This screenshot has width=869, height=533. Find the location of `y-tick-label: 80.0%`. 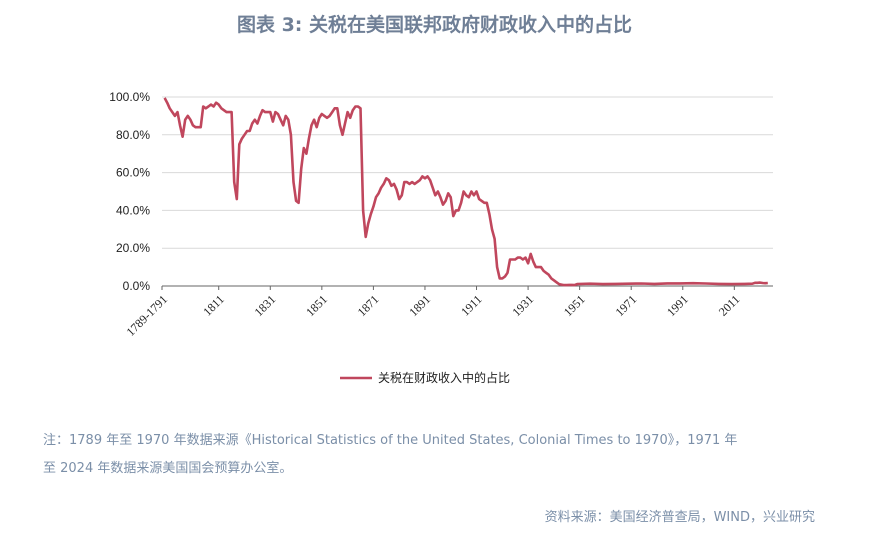

y-tick-label: 80.0% is located at coordinates (133, 135).